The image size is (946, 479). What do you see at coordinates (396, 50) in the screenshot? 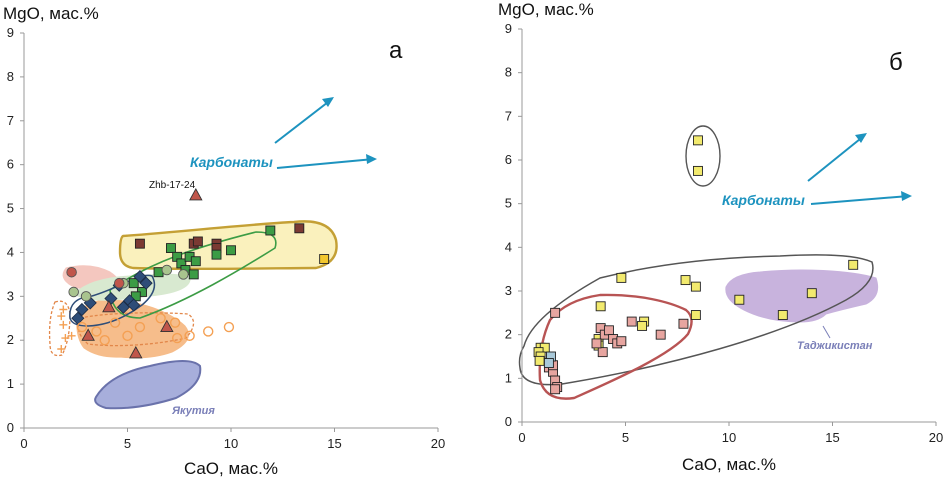
I see `panel-a-letter: а` at bounding box center [396, 50].